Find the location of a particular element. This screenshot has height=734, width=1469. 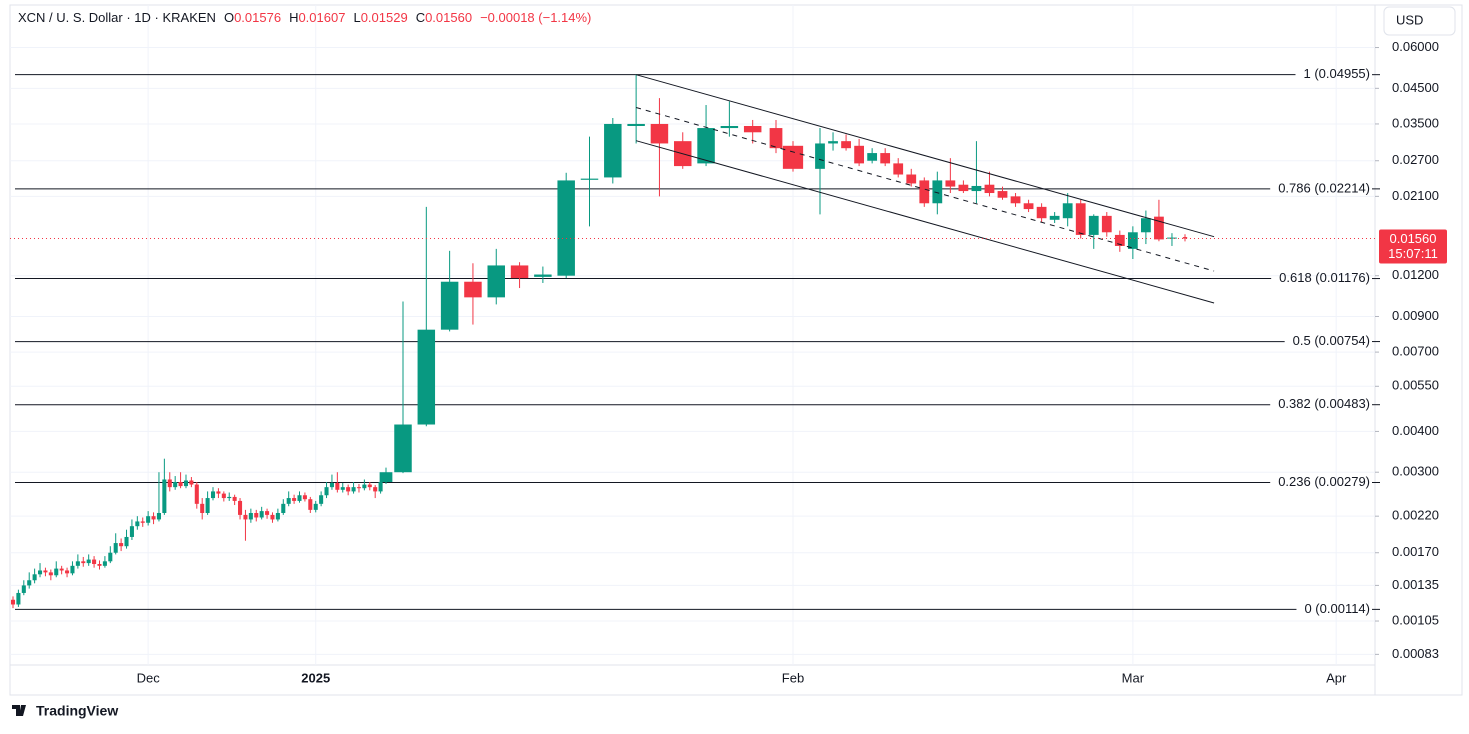

fib-label: 1 (0.04955) is located at coordinates (1337, 73).